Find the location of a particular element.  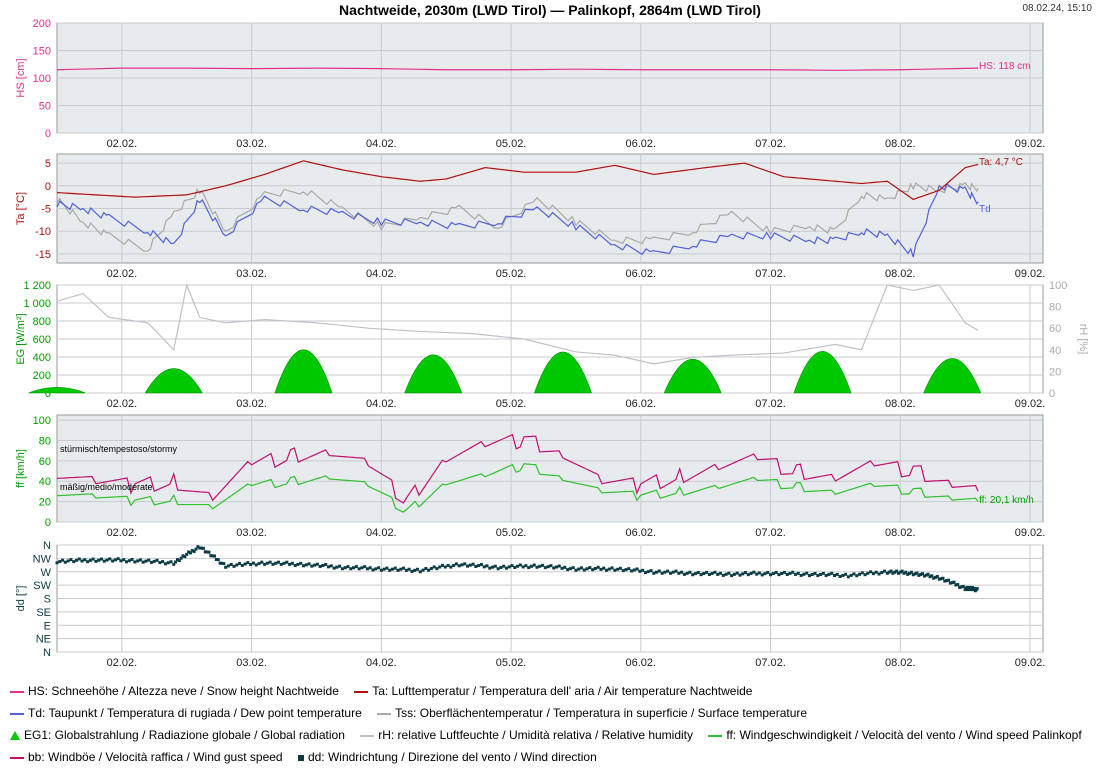

y-axis-label: ff [km/h] is located at coordinates (21, 468).